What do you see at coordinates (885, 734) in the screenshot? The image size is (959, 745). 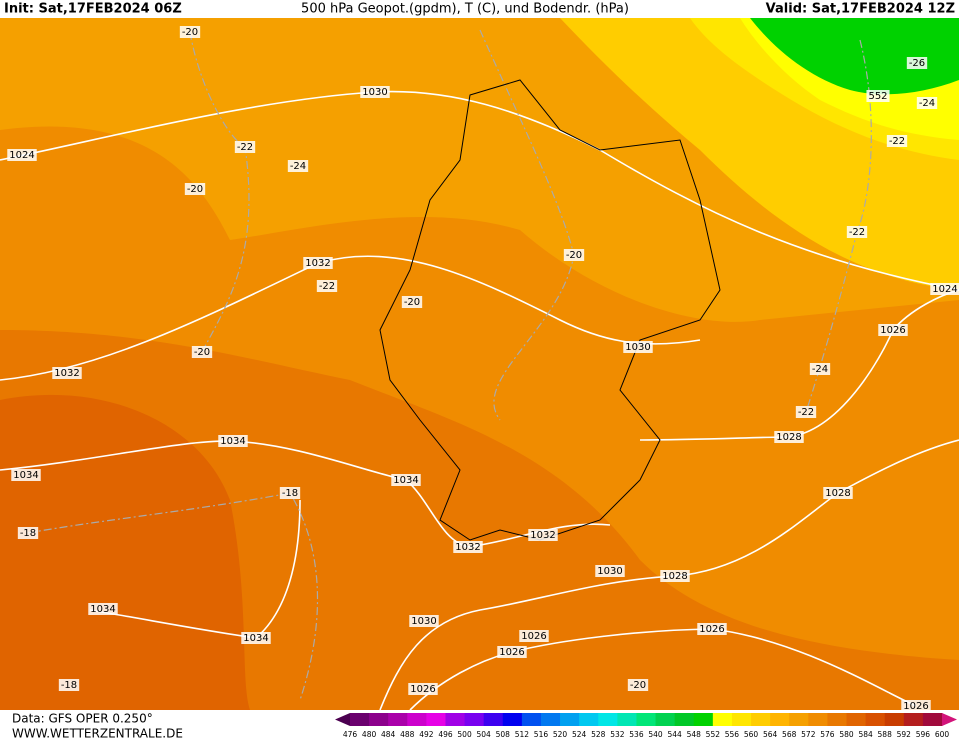 I see `scale-label: 588` at bounding box center [885, 734].